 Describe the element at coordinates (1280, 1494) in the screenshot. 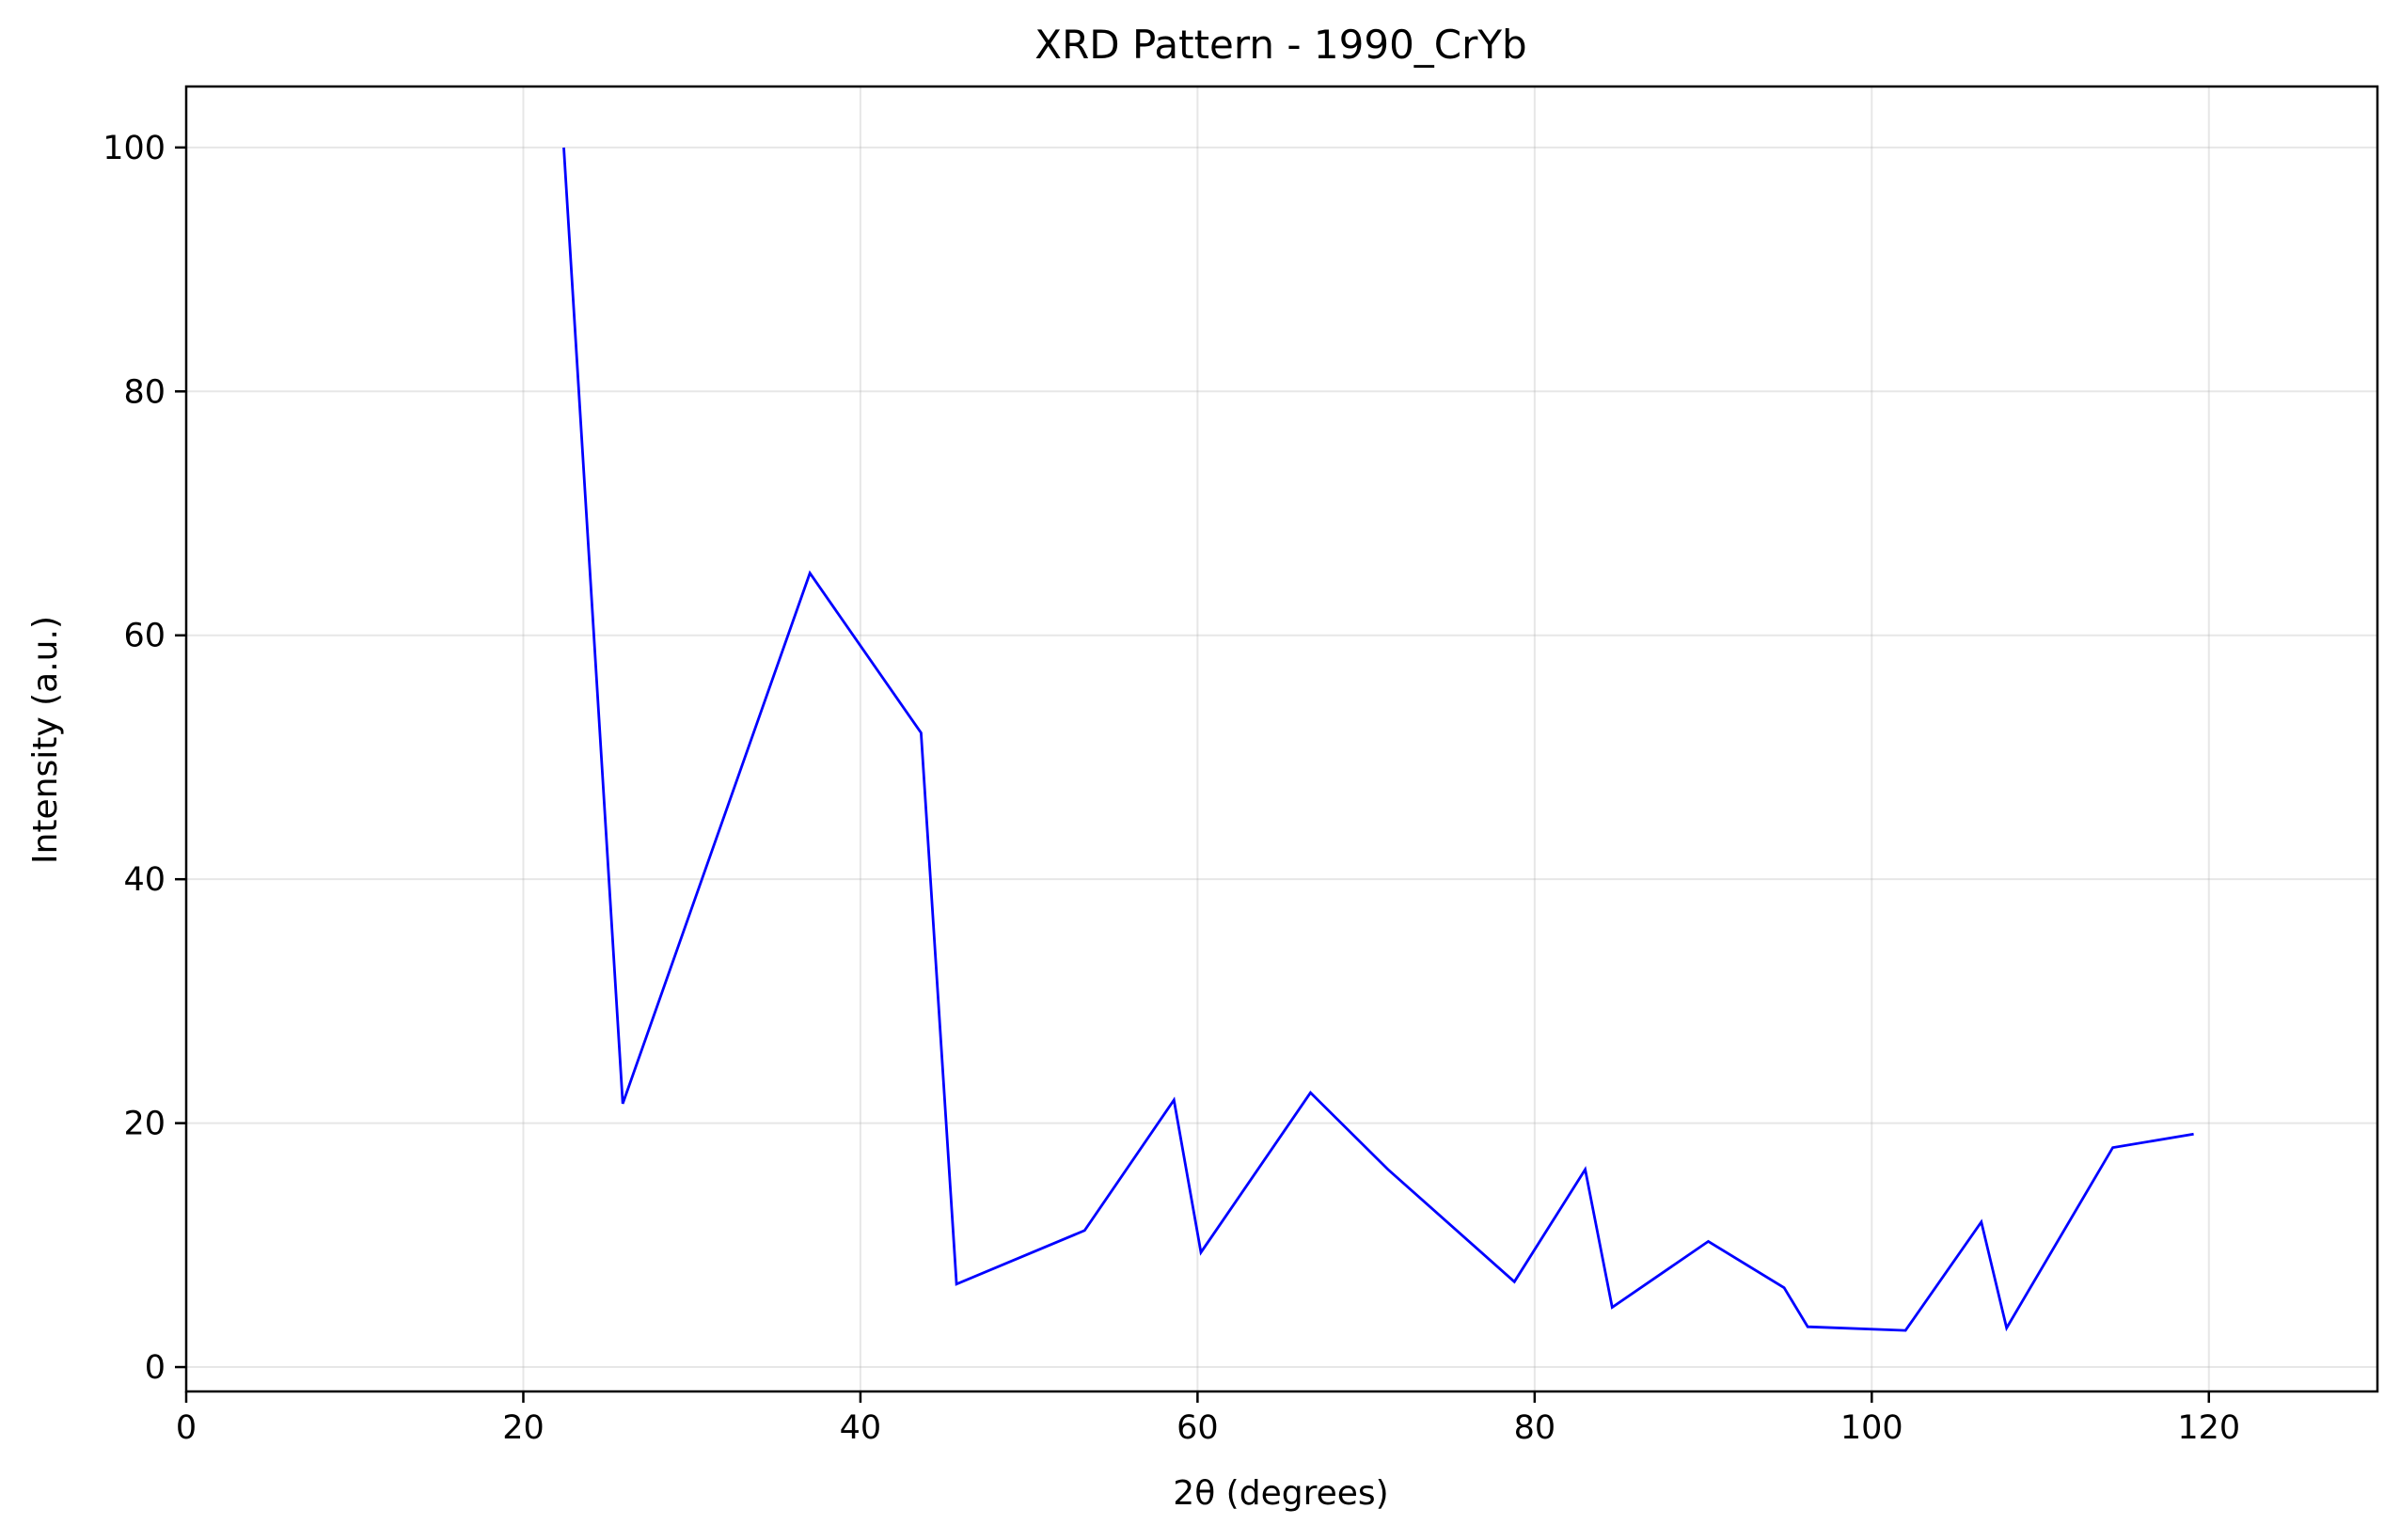

I see `x-axis-label: 2θ (degrees)` at that location.